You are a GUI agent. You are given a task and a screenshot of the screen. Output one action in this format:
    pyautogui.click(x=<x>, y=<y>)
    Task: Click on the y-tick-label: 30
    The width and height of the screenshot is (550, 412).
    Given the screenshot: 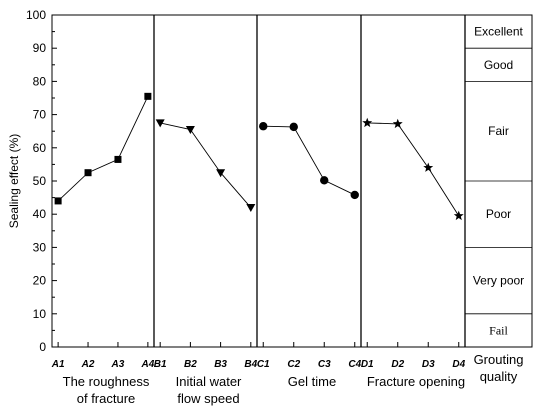 What is the action you would take?
    pyautogui.click(x=40, y=247)
    